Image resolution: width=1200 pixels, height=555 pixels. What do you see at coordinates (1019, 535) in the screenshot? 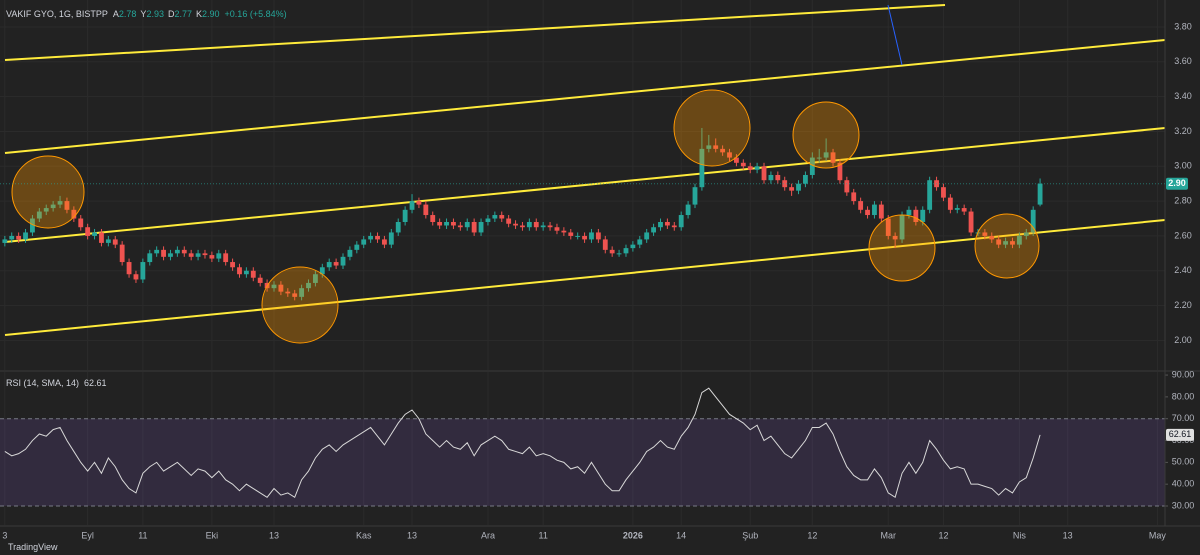
I see `x-tick-label: Nis` at bounding box center [1019, 535].